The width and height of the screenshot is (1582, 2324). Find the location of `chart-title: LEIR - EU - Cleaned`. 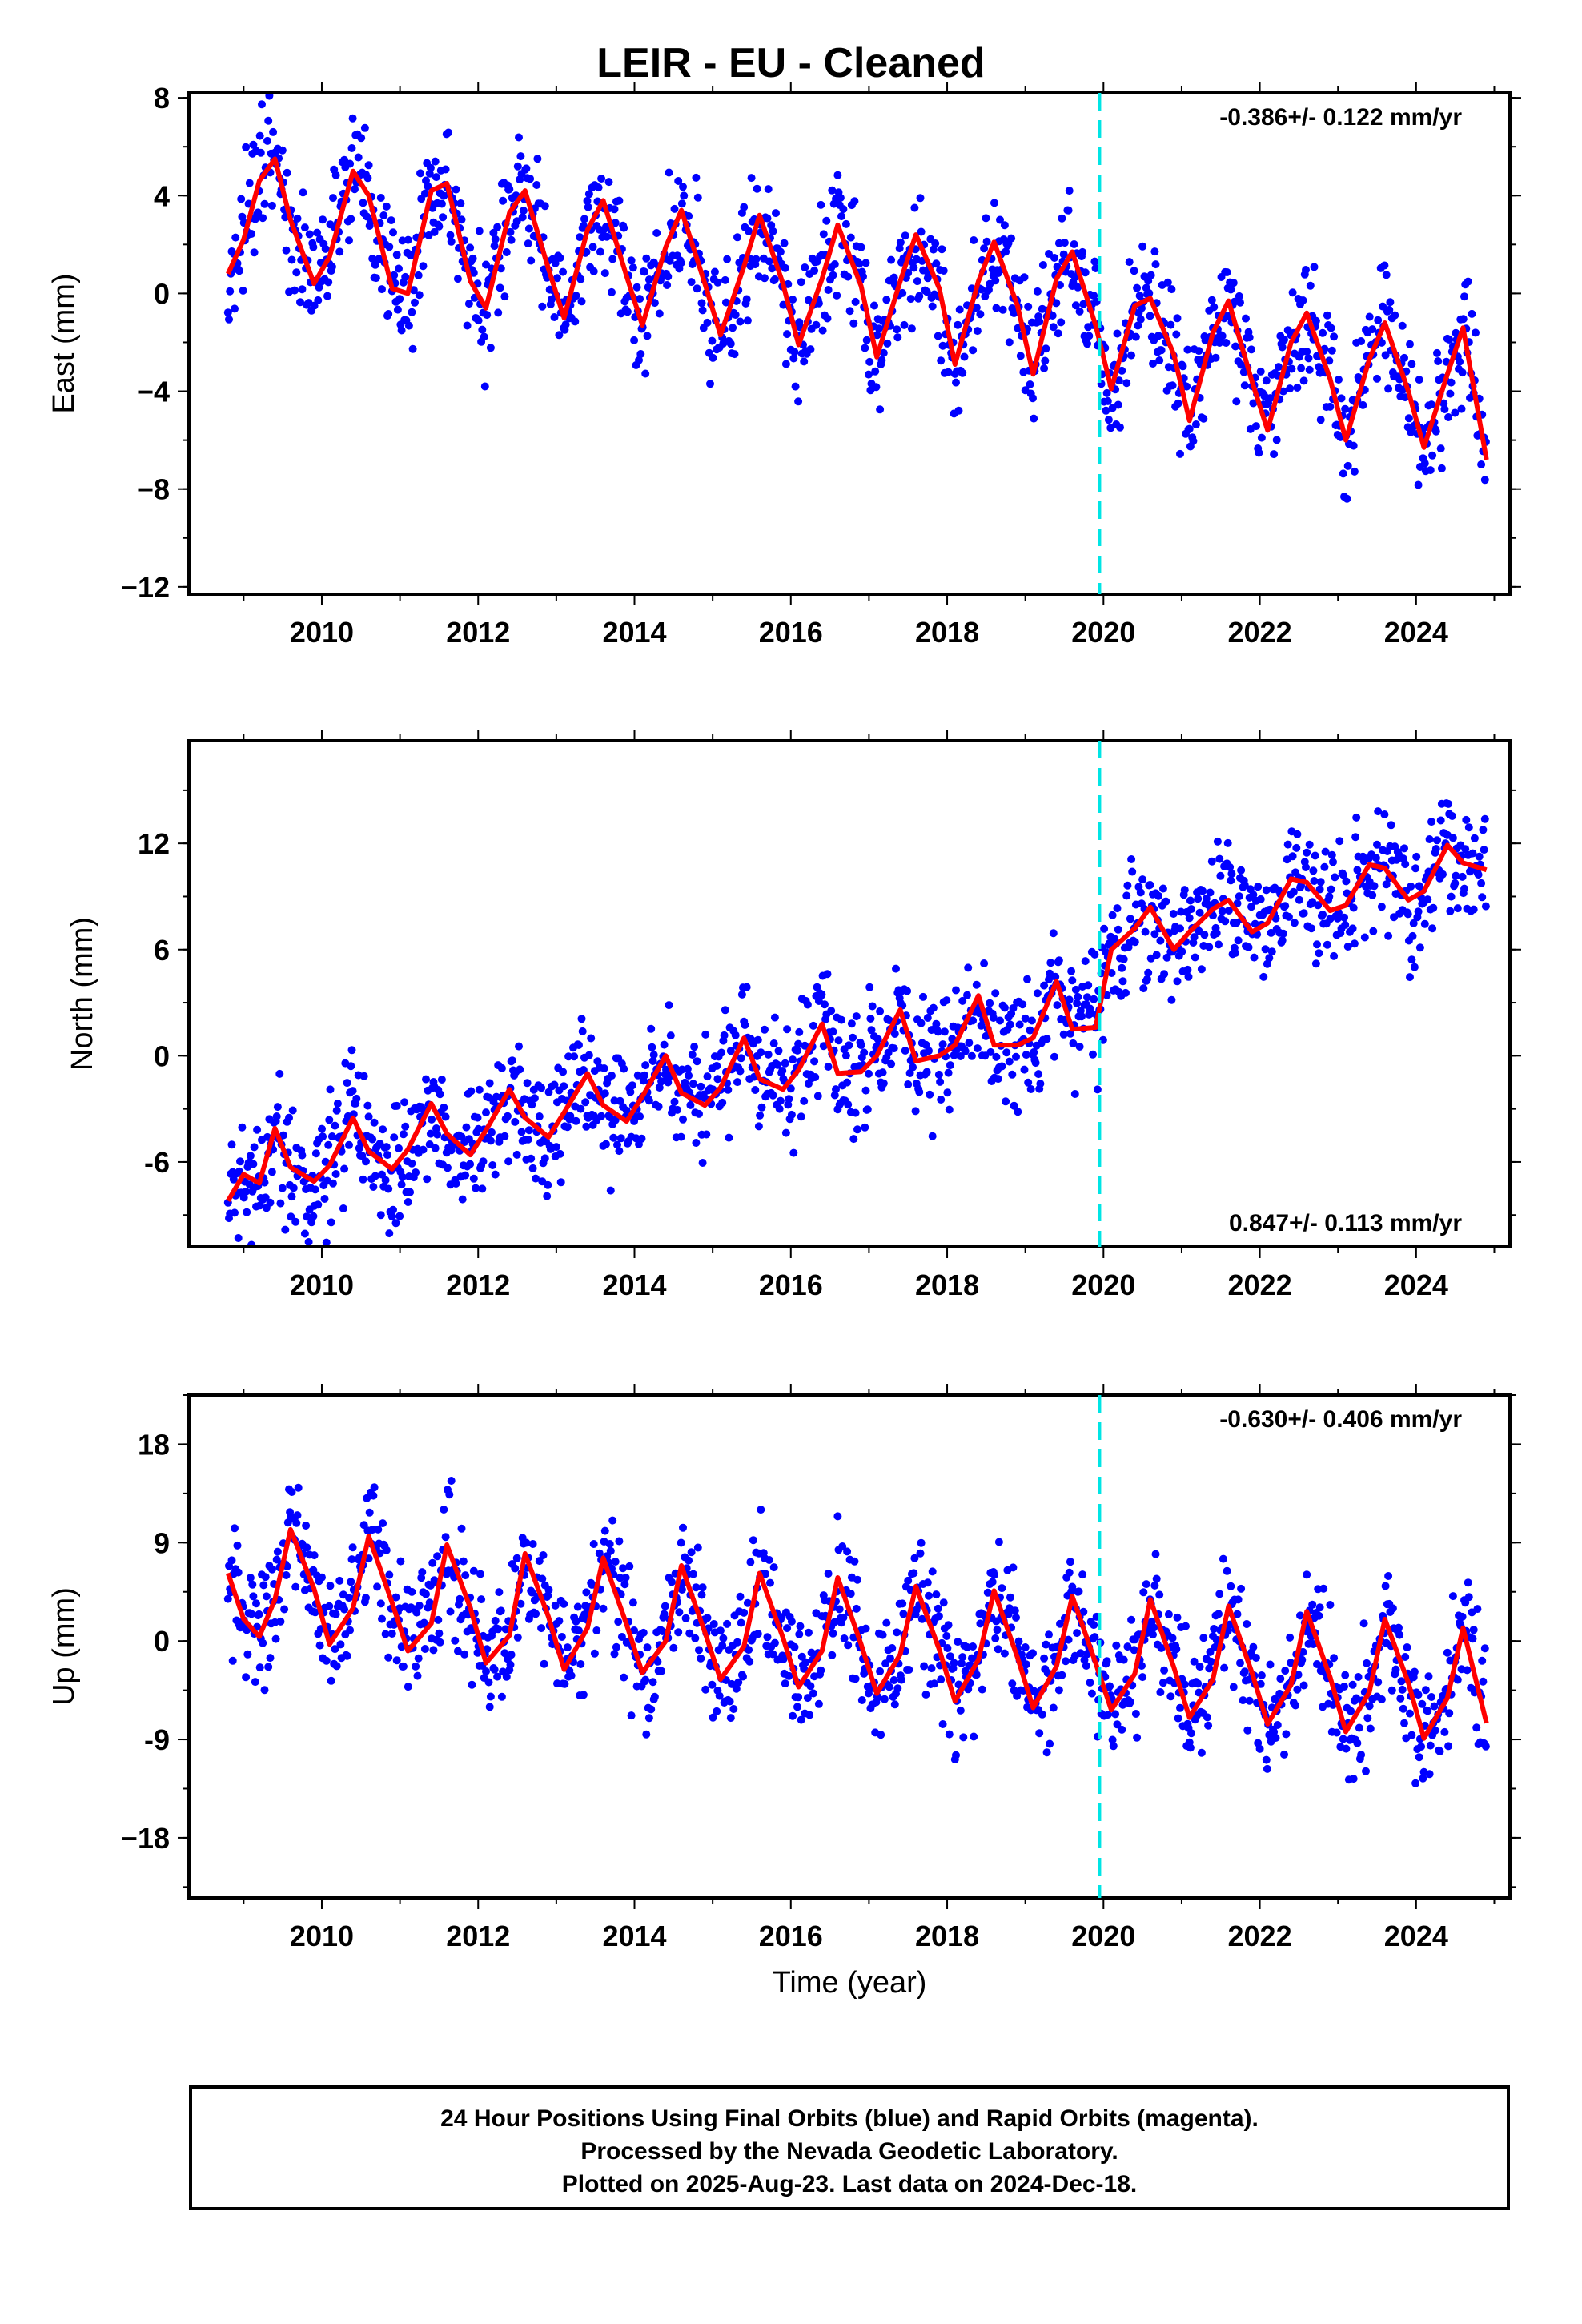

chart-title: LEIR - EU - Cleaned is located at coordinates (791, 63).